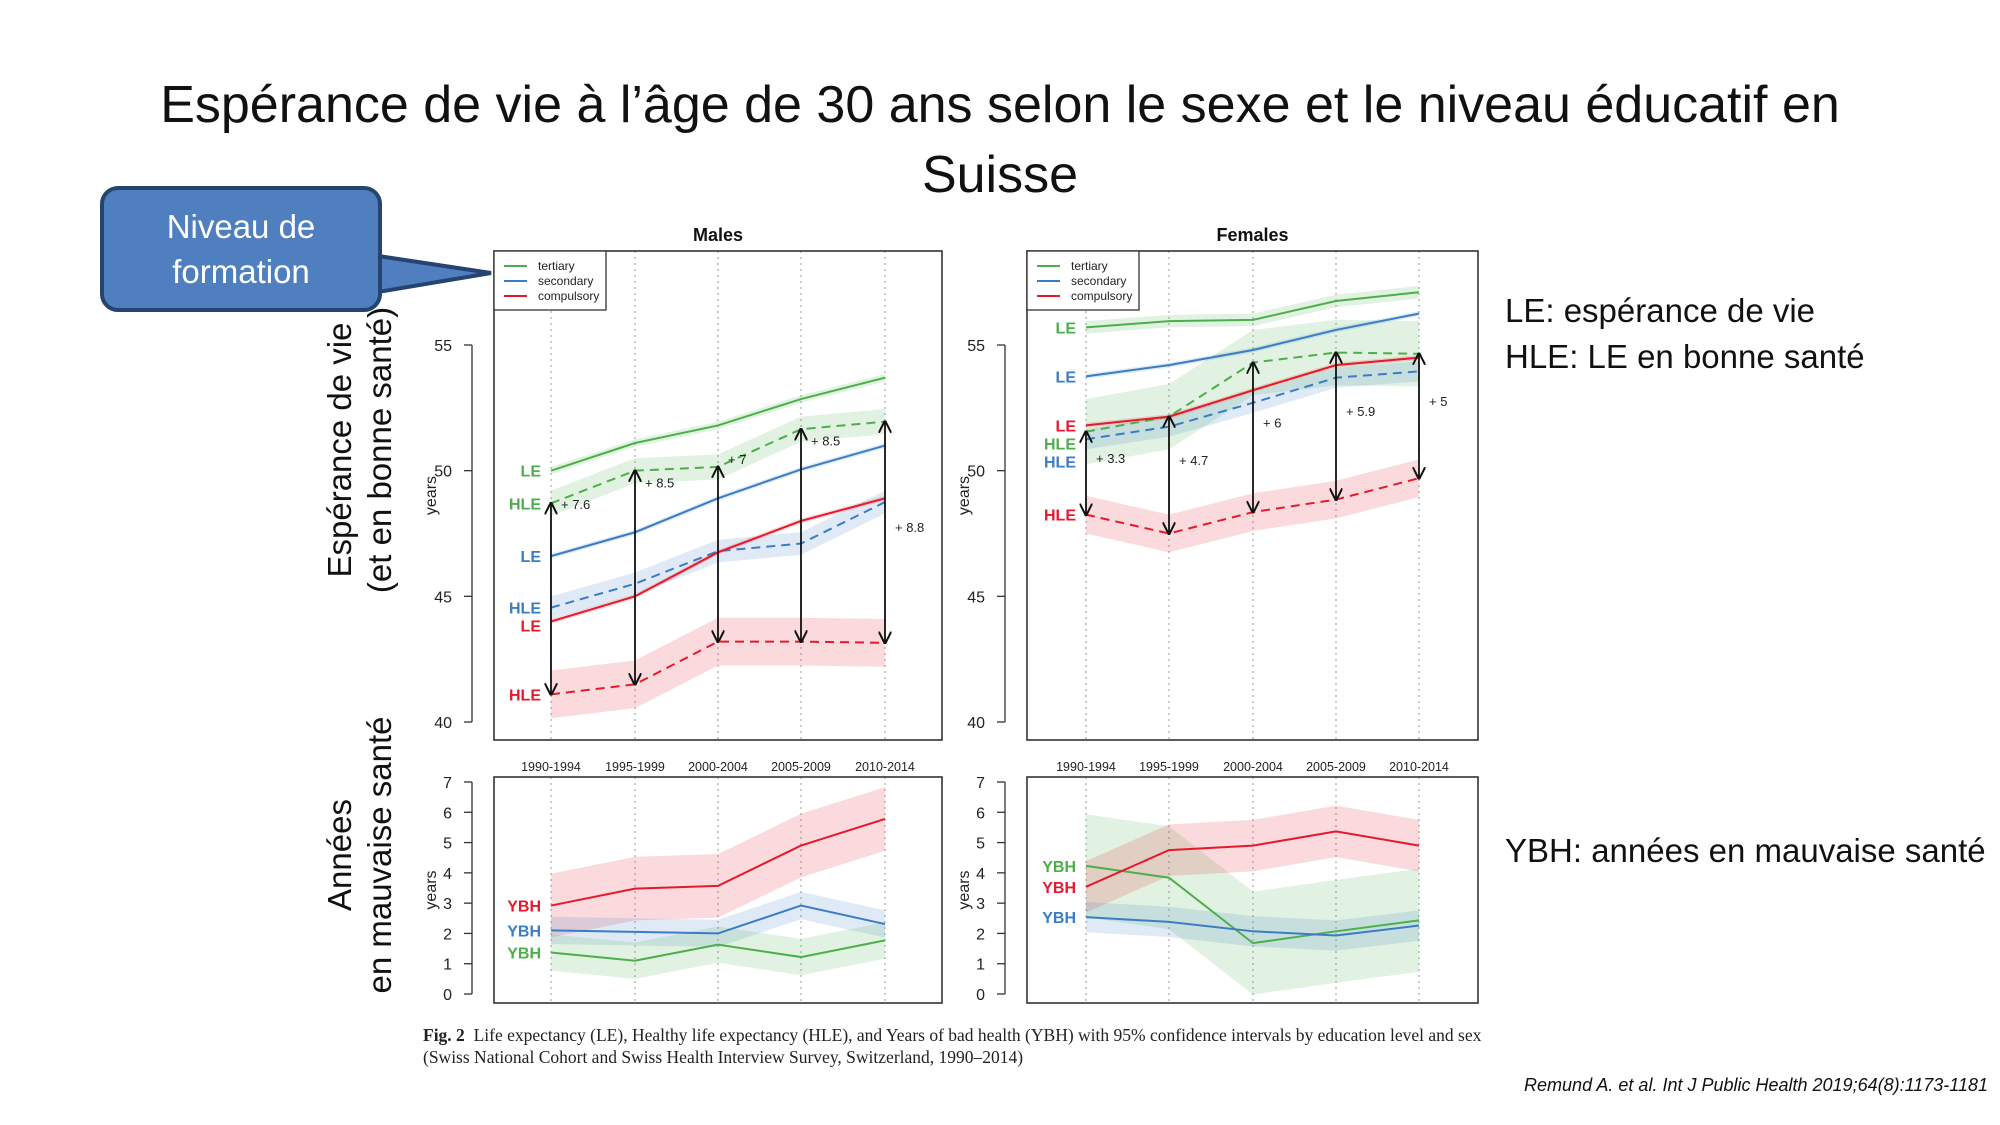  Describe the element at coordinates (1193, 460) in the screenshot. I see `gap-label: + 4.7` at that location.